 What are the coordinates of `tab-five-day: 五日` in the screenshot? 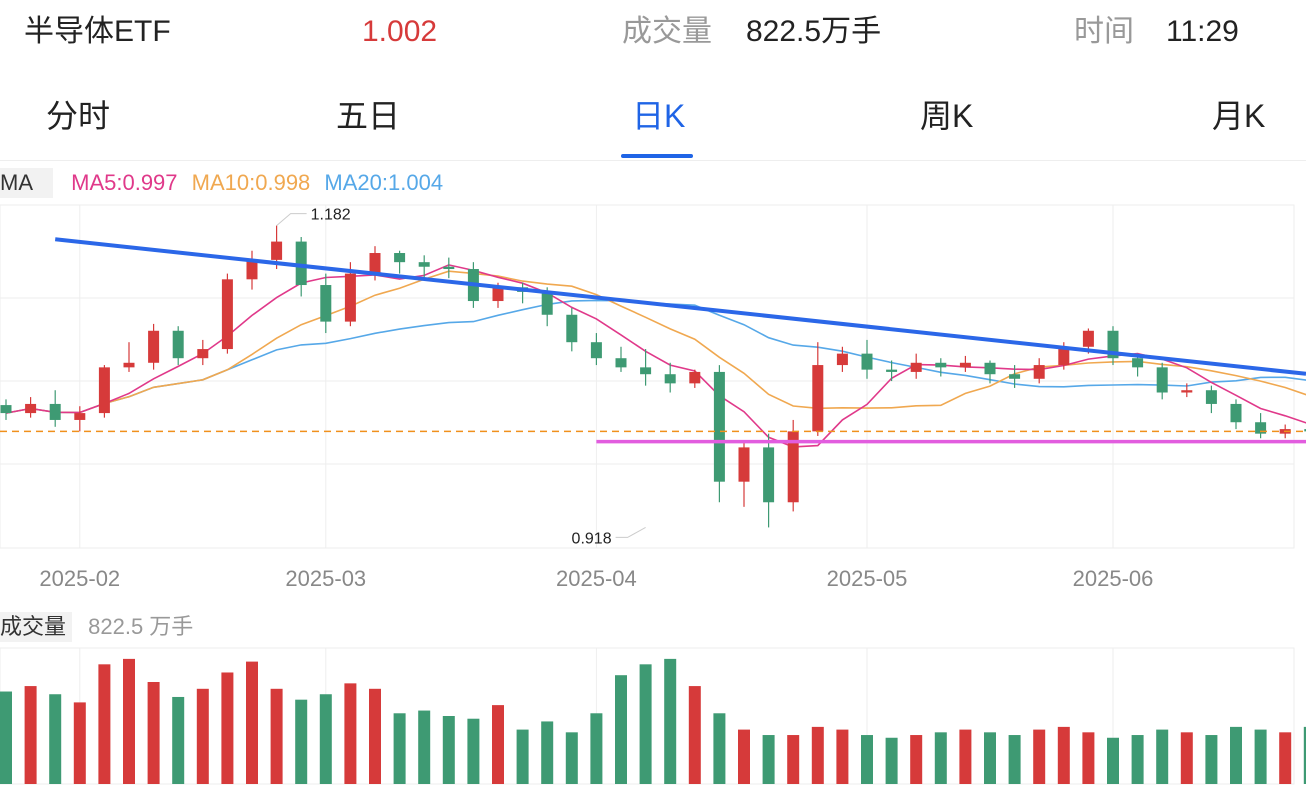 It's located at (368, 116).